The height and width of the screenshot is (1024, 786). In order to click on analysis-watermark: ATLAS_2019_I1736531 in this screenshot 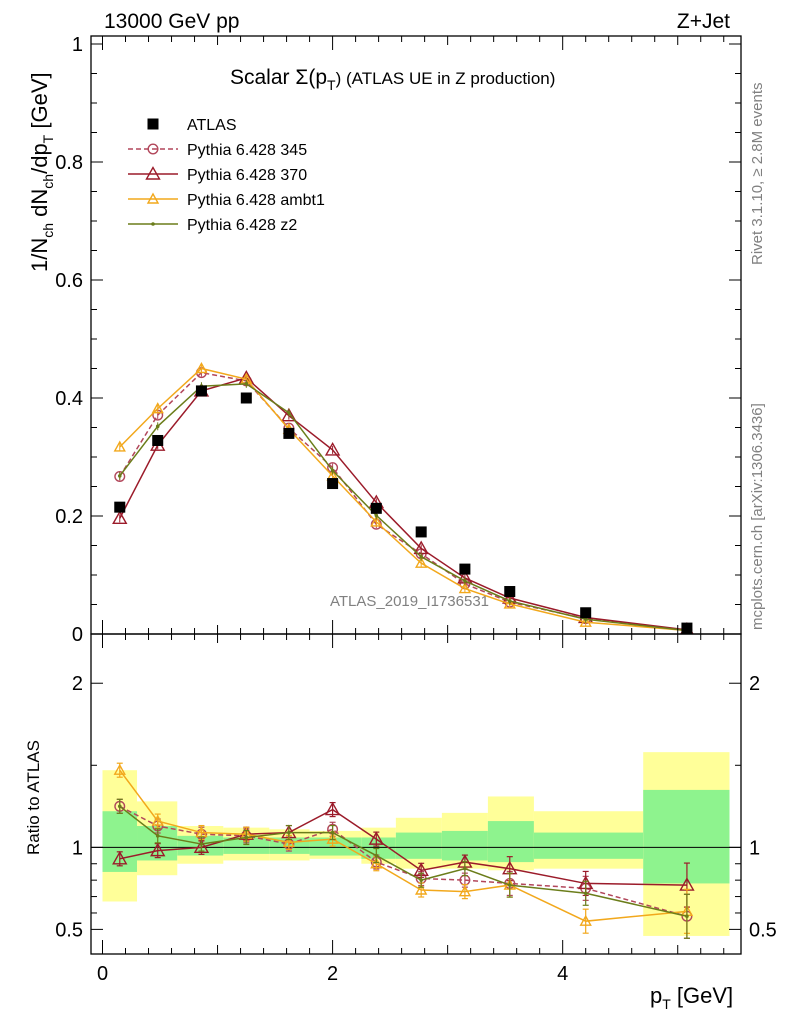, I will do `click(409, 601)`.